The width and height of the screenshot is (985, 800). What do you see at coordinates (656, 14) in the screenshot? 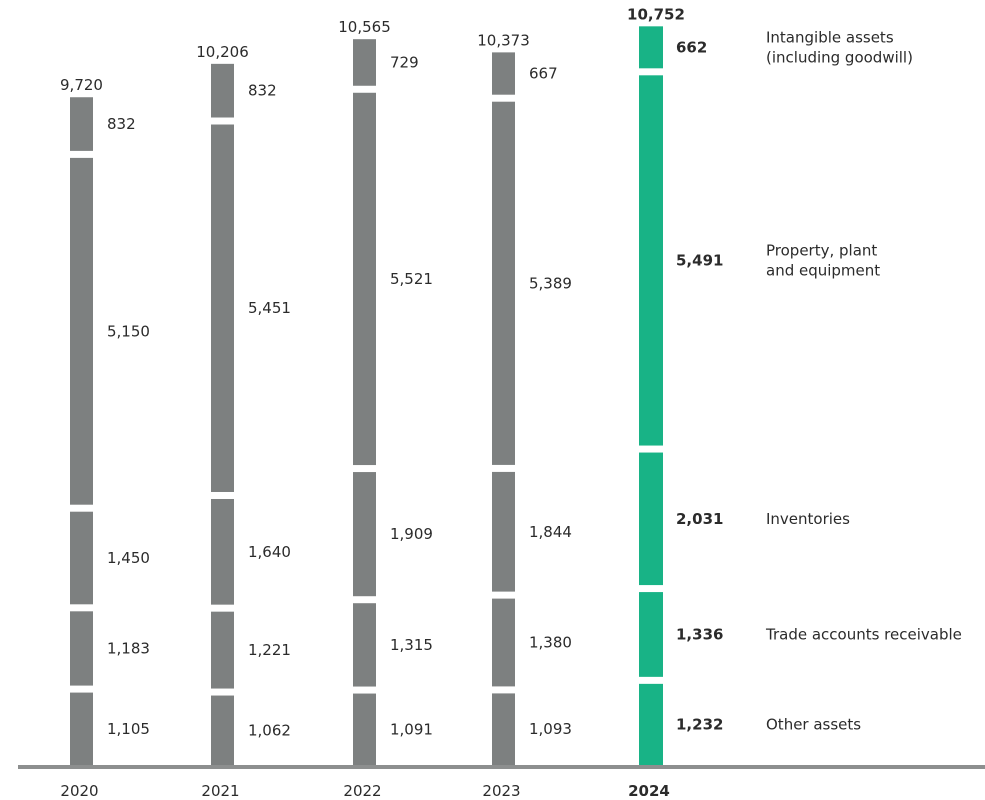
I see `total-label-2024: 10,752` at bounding box center [656, 14].